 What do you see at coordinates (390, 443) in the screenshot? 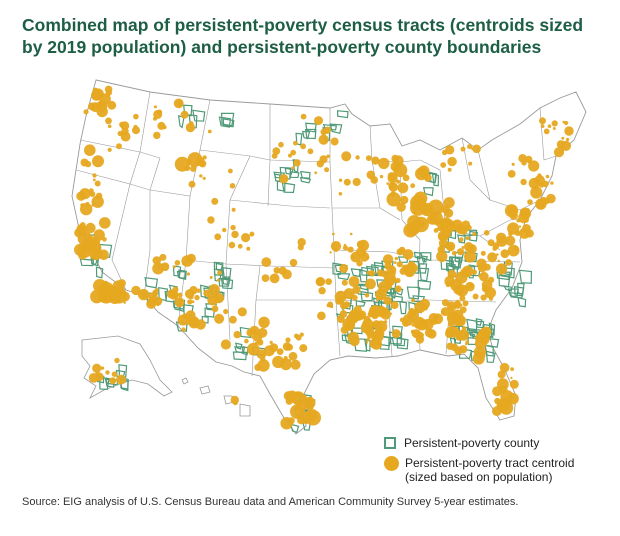
I see `county-swatch-icon` at bounding box center [390, 443].